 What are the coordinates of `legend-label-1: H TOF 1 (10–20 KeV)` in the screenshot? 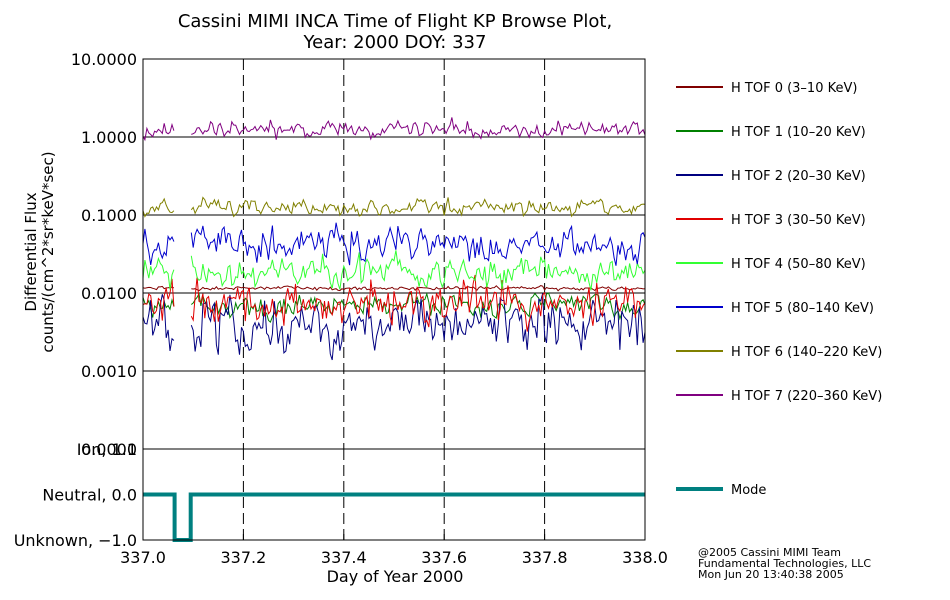 It's located at (798, 132).